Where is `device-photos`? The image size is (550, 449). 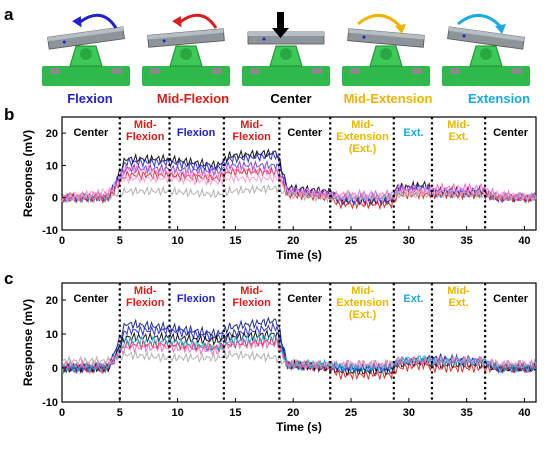 device-photos is located at coordinates (286, 49).